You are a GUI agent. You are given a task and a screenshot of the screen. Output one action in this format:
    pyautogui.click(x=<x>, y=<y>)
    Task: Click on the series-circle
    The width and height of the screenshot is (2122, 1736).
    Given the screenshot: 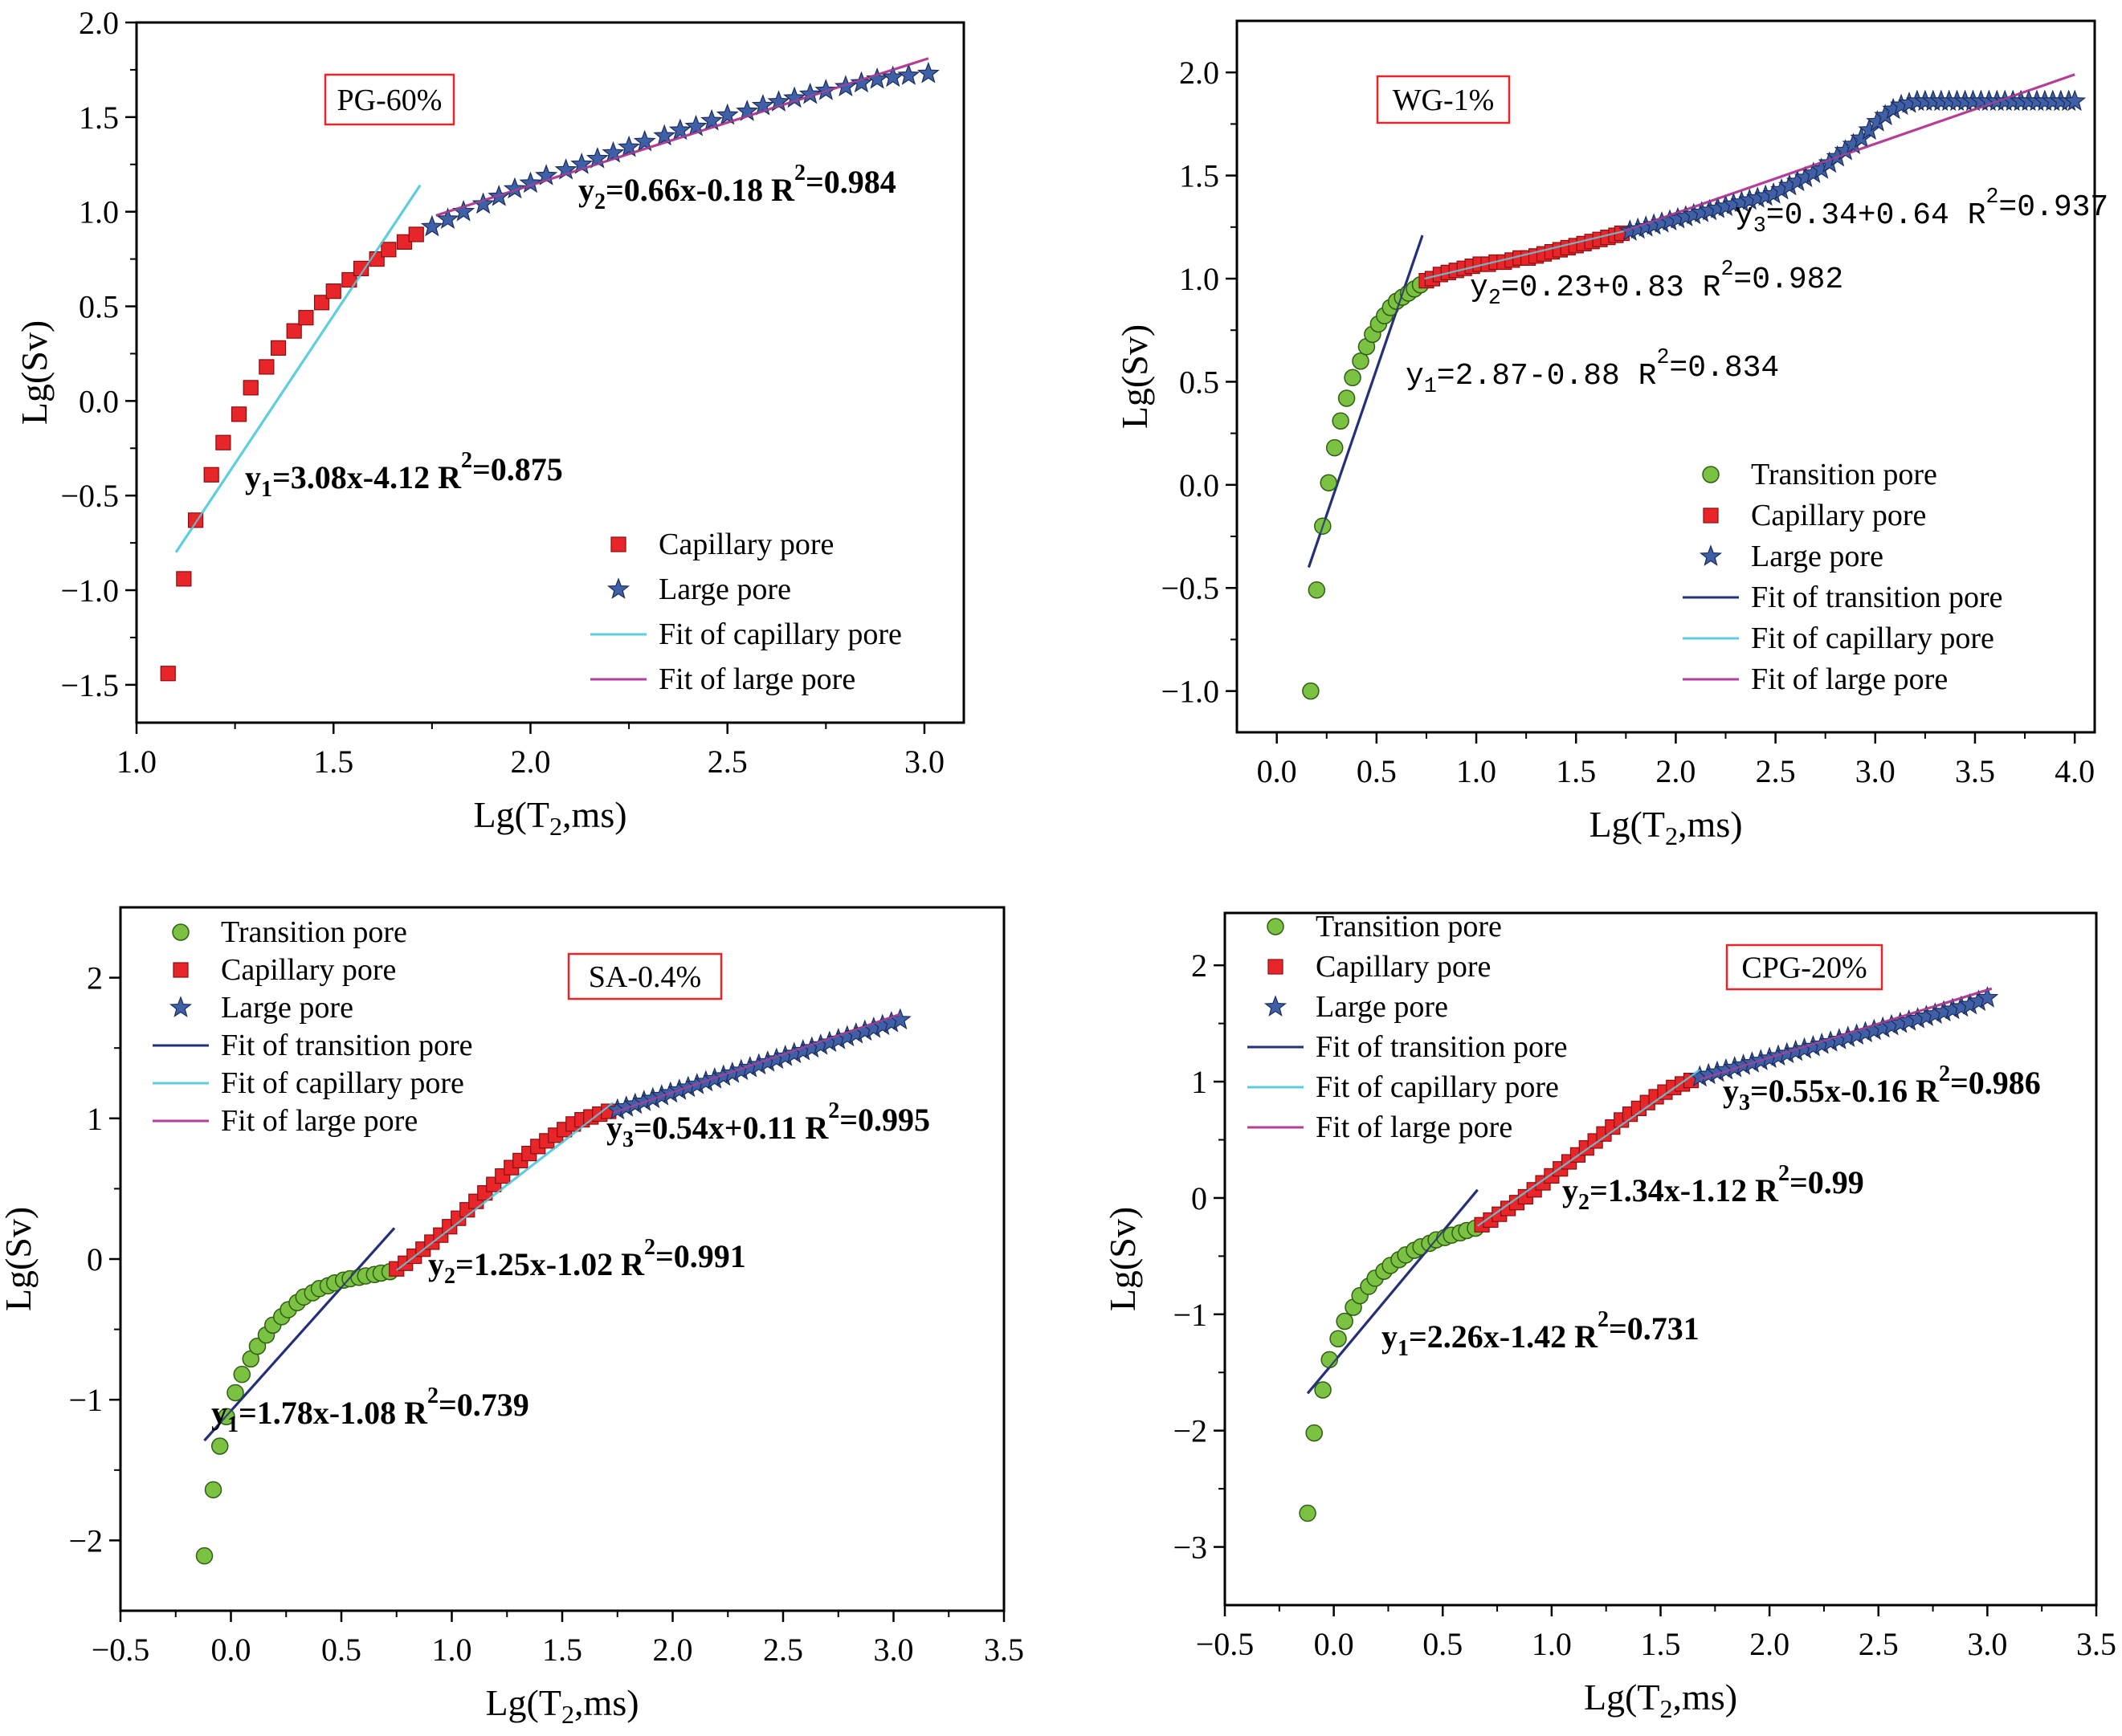 What is the action you would take?
    pyautogui.click(x=1366, y=487)
    